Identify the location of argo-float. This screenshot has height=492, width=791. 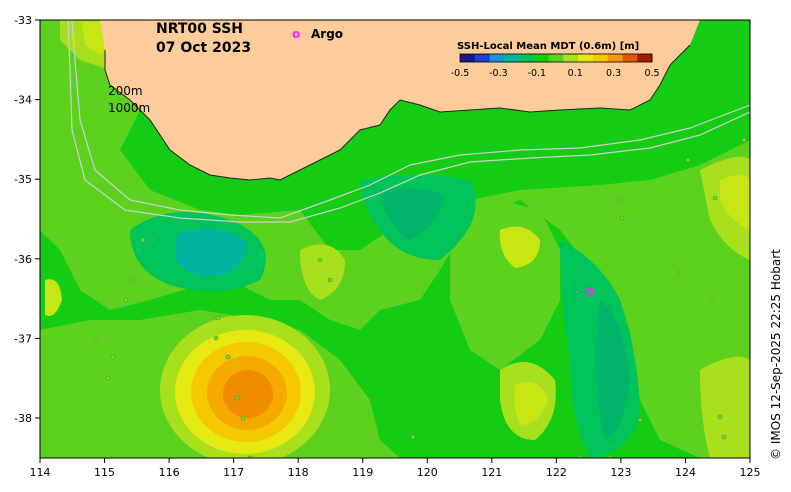
(590, 292).